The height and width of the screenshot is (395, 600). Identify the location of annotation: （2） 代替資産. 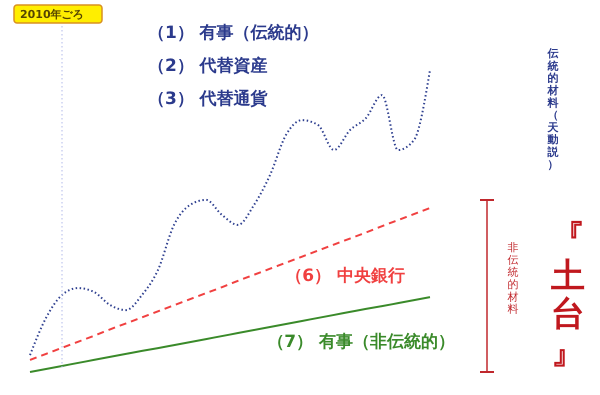
(208, 66).